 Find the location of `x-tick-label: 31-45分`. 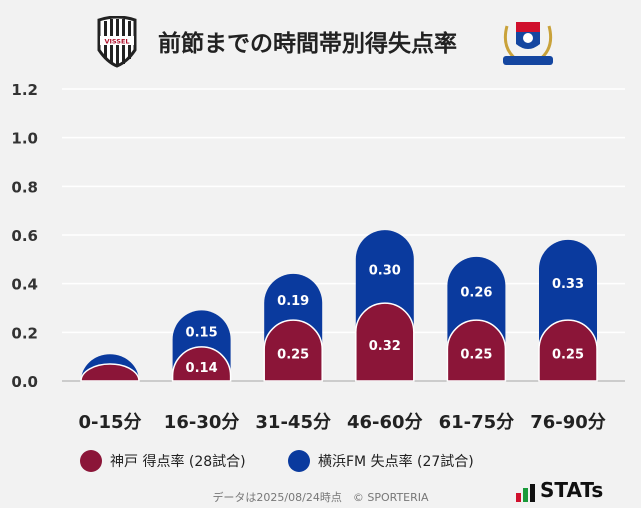

x-tick-label: 31-45分 is located at coordinates (293, 422).